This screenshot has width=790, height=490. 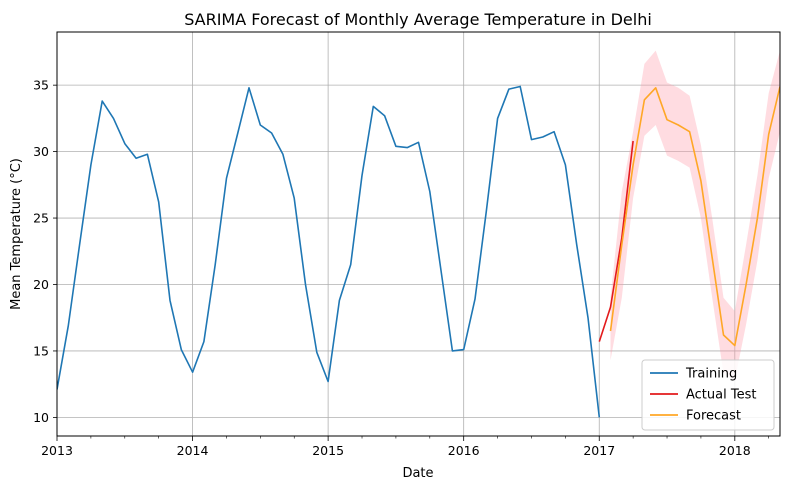 What do you see at coordinates (41, 85) in the screenshot?
I see `y-tick-label: 35` at bounding box center [41, 85].